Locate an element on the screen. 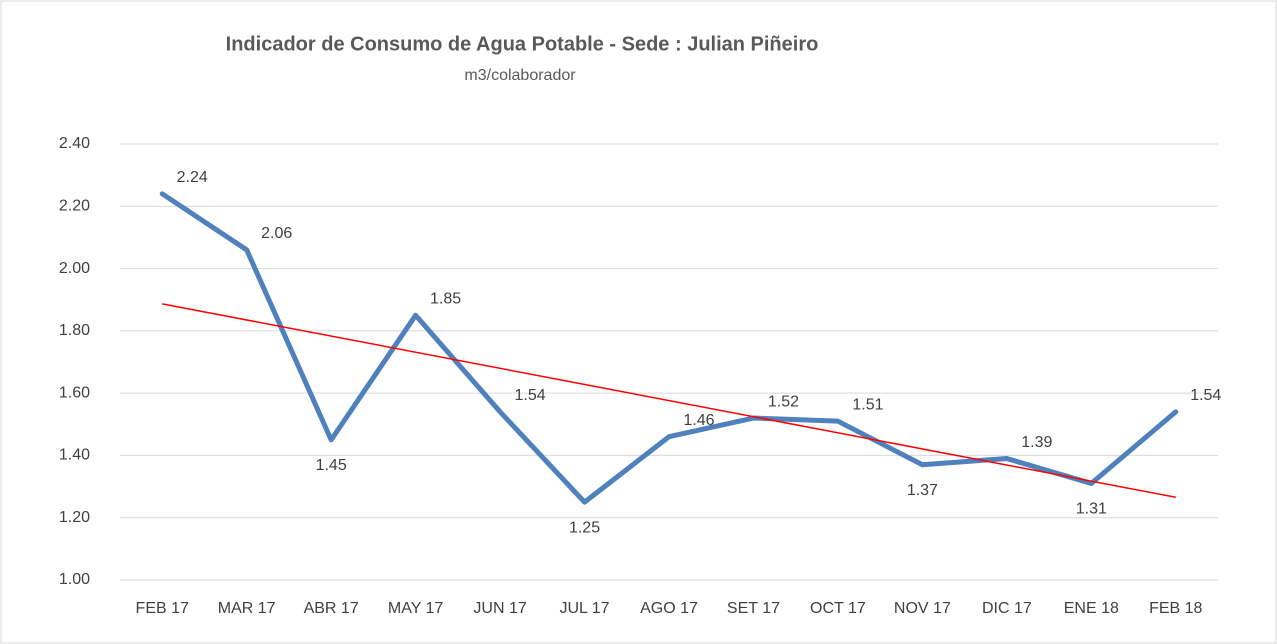  data-label: 1.46 is located at coordinates (698, 420).